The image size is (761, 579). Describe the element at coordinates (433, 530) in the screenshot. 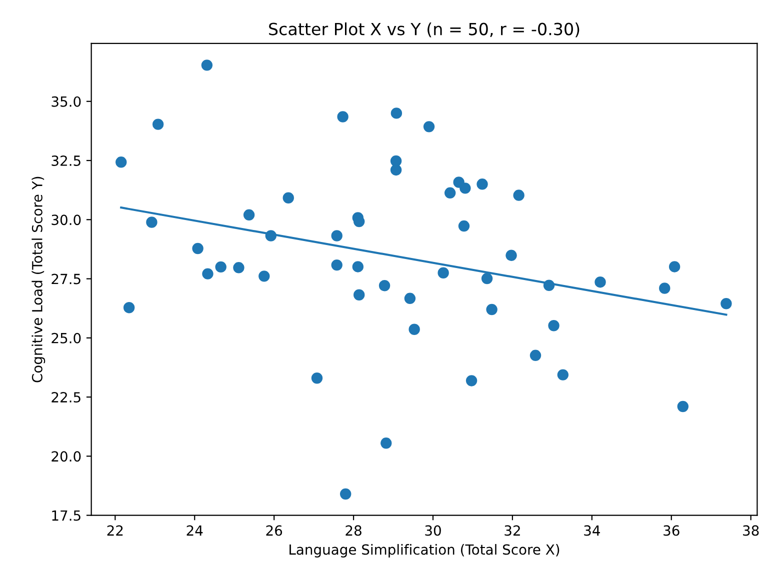

I see `x-tick-label: 30` at that location.